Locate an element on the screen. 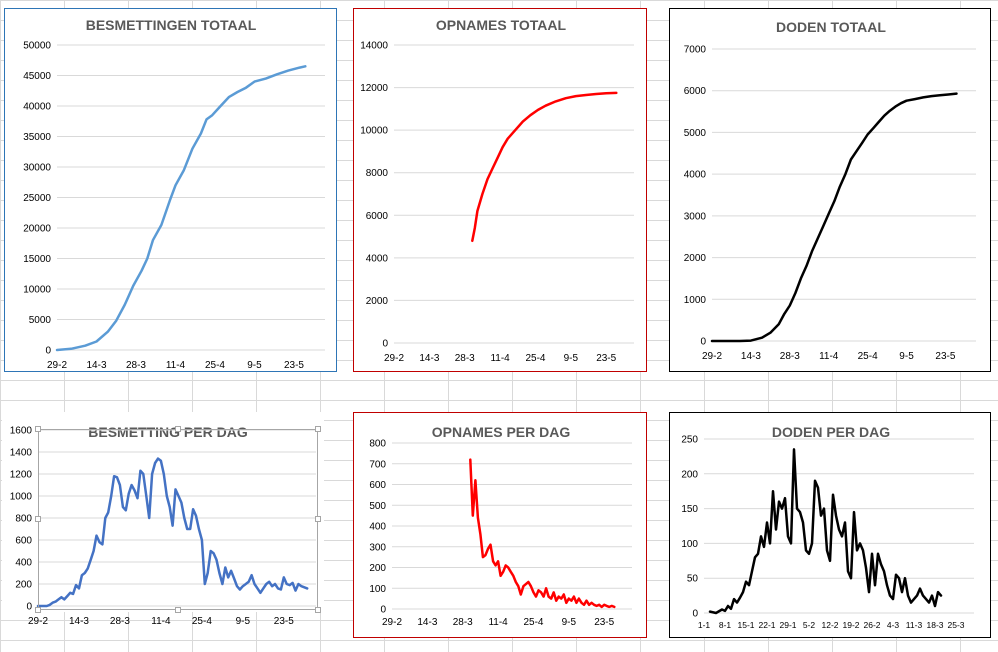 The width and height of the screenshot is (998, 652). y-tick-label: 800 is located at coordinates (23, 519).